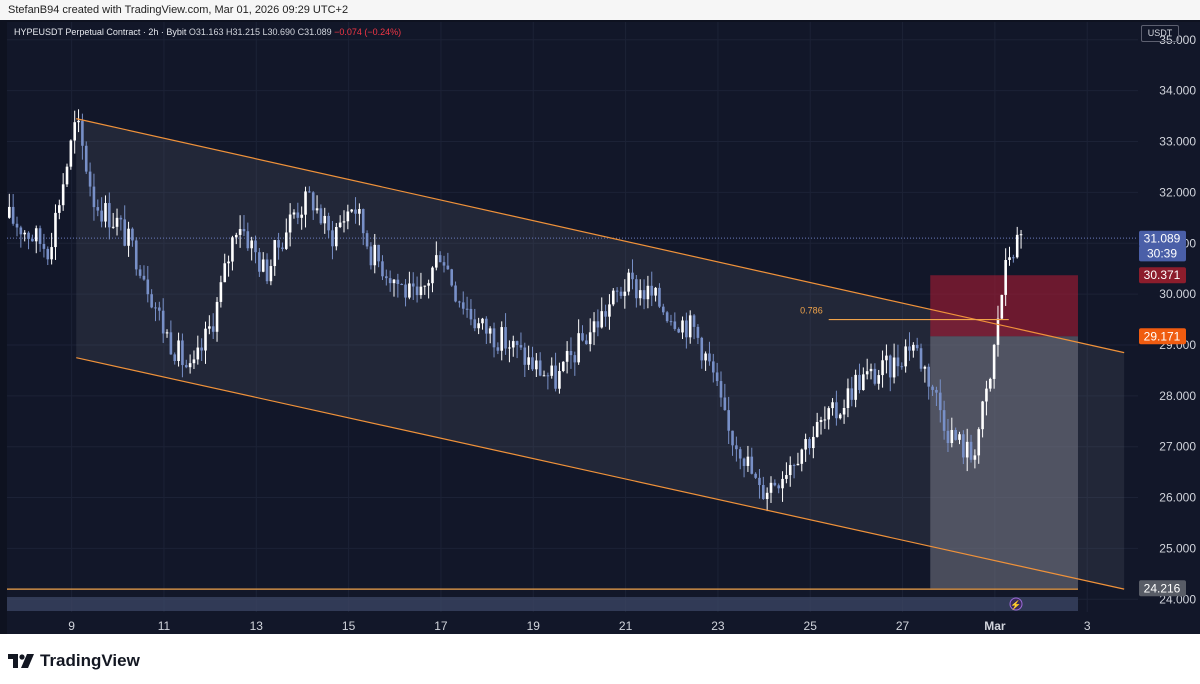  Describe the element at coordinates (1177, 40) in the screenshot. I see `y-tick-label: 35.000` at that location.